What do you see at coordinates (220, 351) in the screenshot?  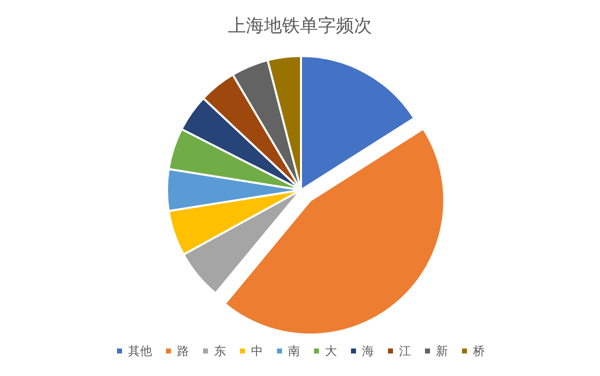 I see `legend-label: 东` at bounding box center [220, 351].